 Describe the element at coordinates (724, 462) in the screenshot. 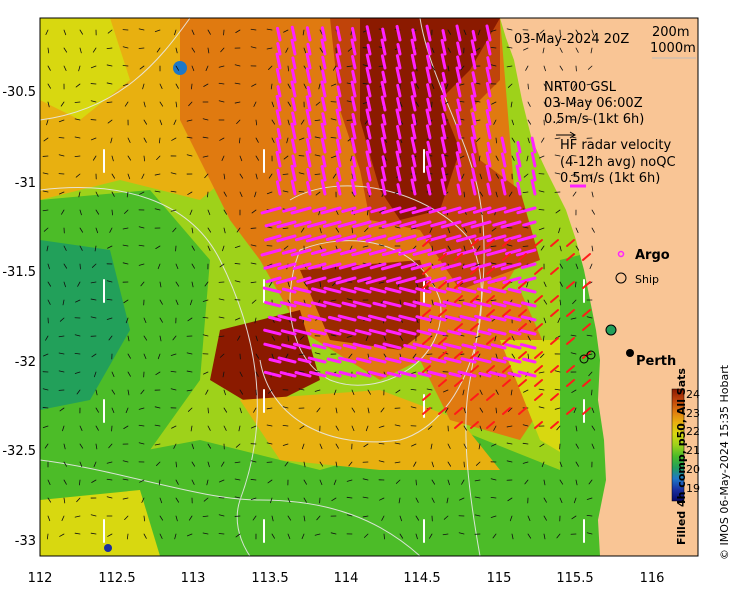

I see `credit-text: © IMOS 06-May-2024 15:35 Hobart` at that location.